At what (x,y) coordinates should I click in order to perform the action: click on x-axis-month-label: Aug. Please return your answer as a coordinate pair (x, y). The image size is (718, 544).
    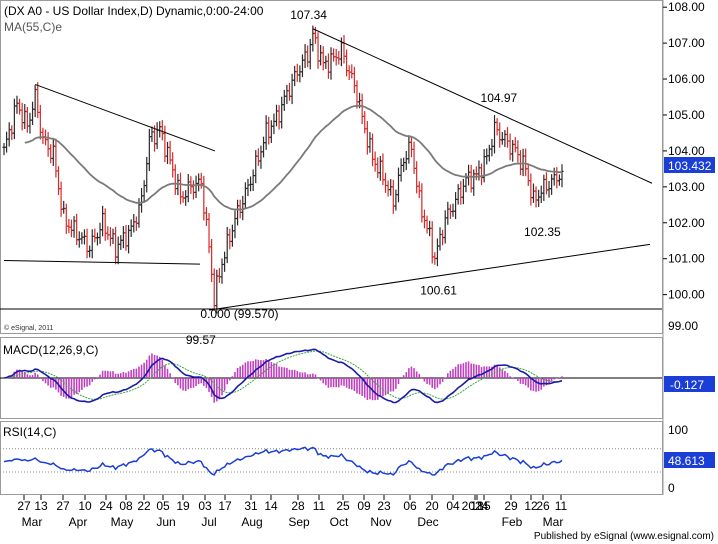
    Looking at the image, I should click on (251, 522).